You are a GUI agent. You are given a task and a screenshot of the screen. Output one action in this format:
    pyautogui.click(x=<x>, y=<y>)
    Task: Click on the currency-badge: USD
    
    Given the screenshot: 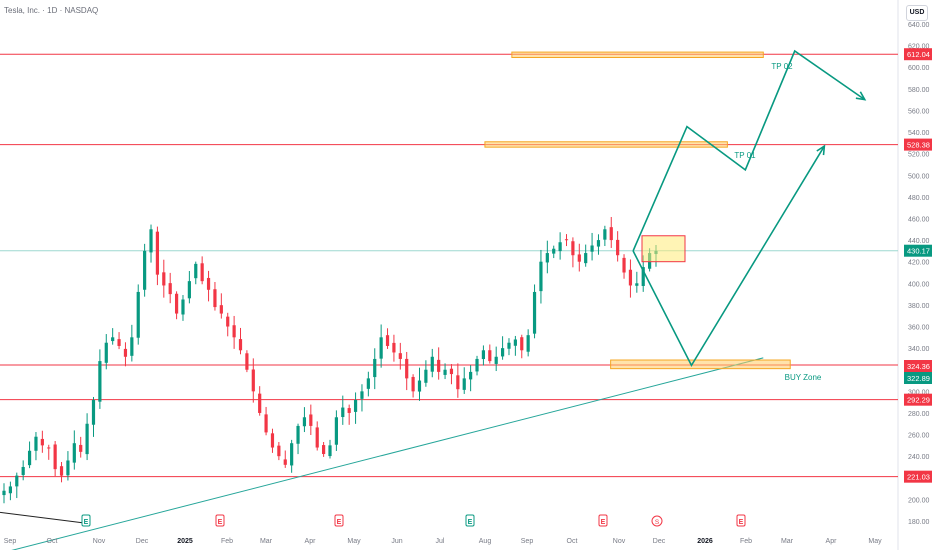 What is the action you would take?
    pyautogui.click(x=917, y=13)
    